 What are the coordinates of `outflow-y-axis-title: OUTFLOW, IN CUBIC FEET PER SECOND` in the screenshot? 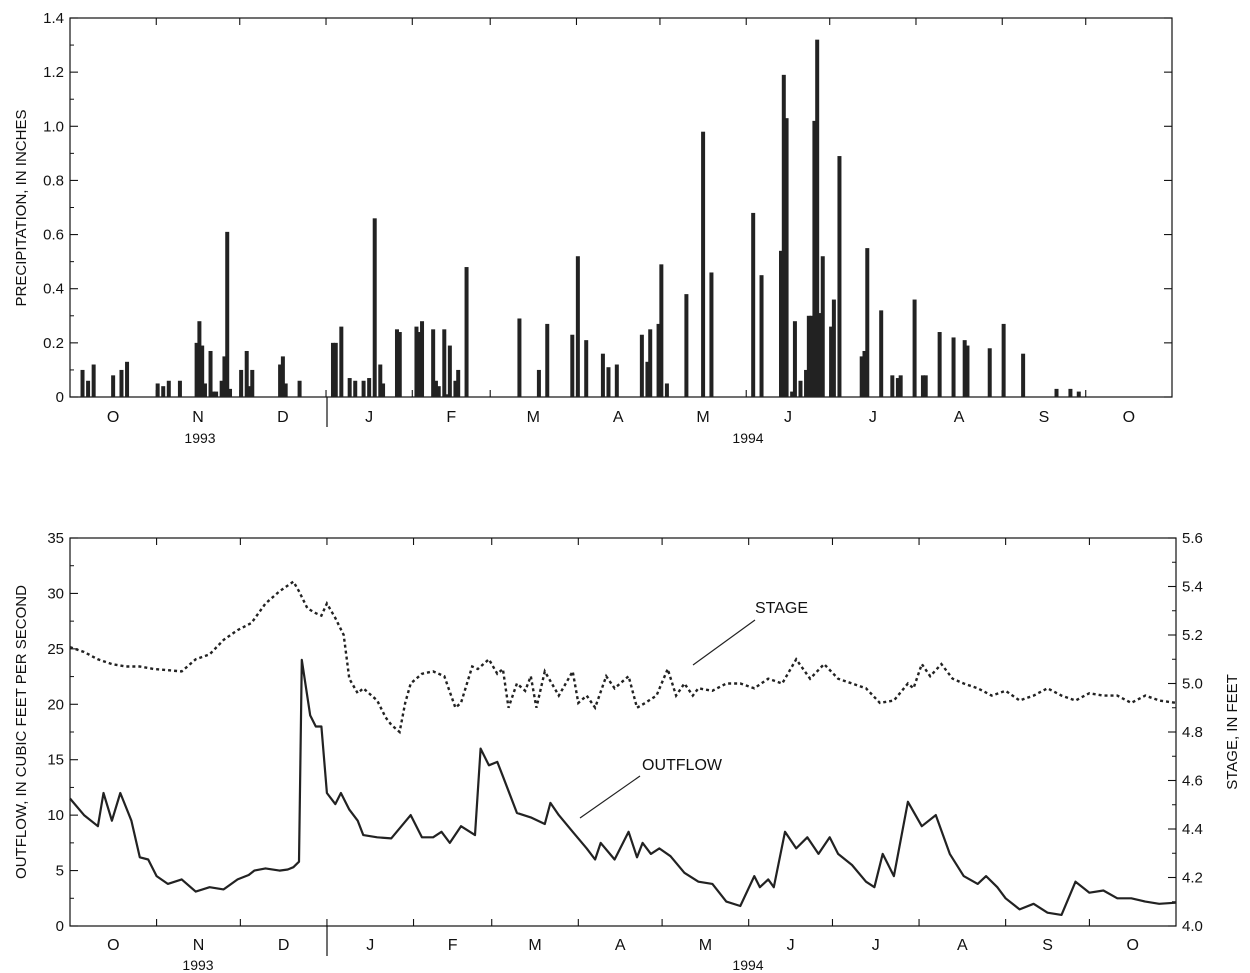 It's located at (21, 732).